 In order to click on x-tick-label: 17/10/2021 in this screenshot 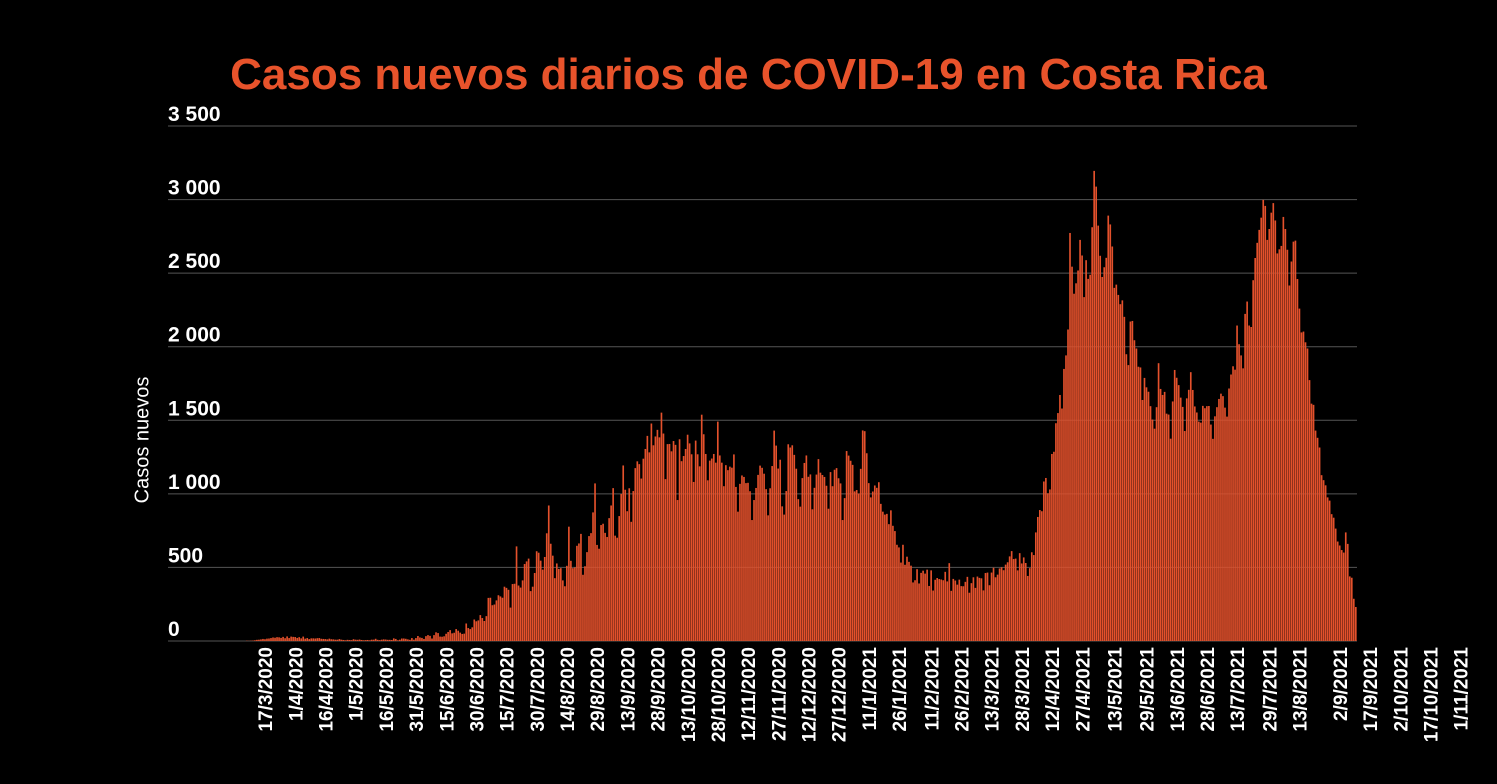, I will do `click(1432, 695)`.